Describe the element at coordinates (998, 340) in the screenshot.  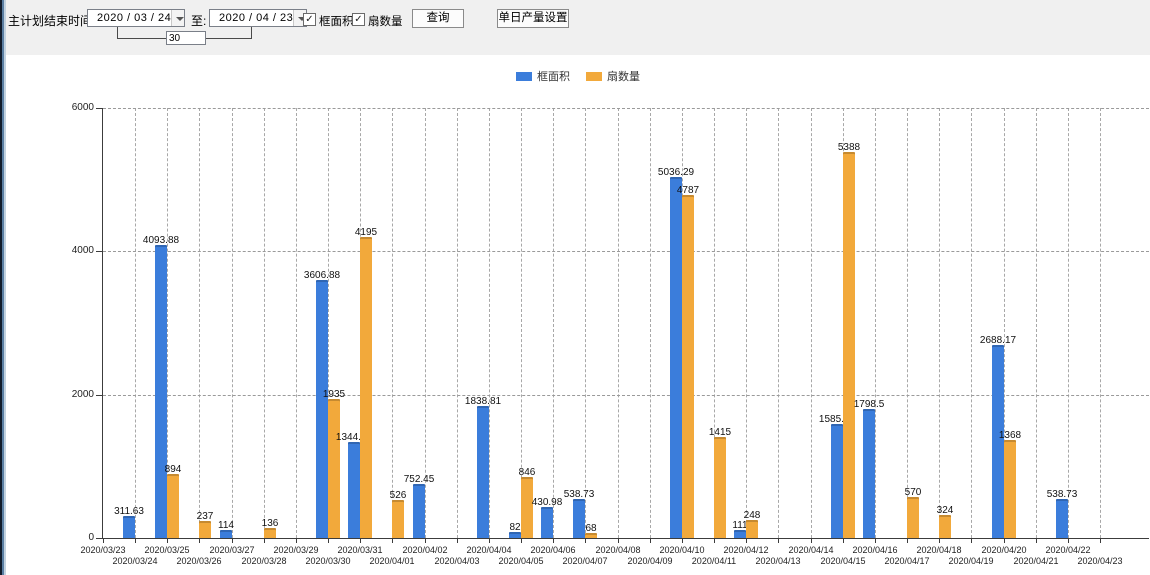
I see `bar-value-label: 2688.17` at that location.